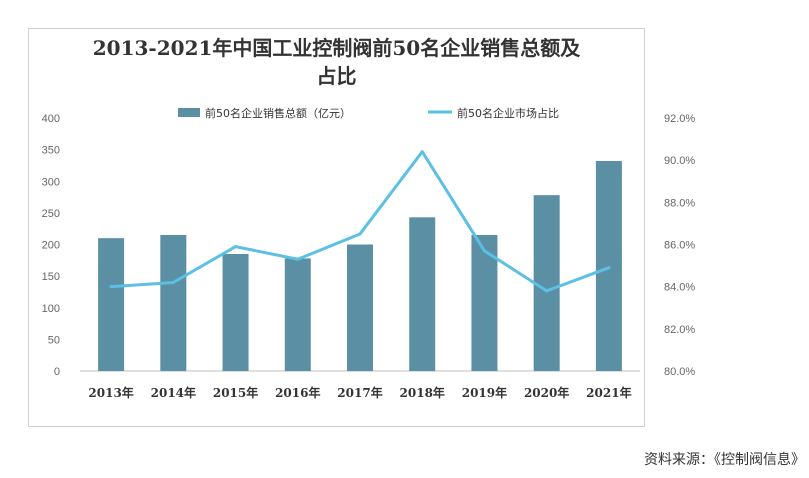 The width and height of the screenshot is (809, 478). What do you see at coordinates (51, 309) in the screenshot?
I see `y-left-tick-label: 100` at bounding box center [51, 309].